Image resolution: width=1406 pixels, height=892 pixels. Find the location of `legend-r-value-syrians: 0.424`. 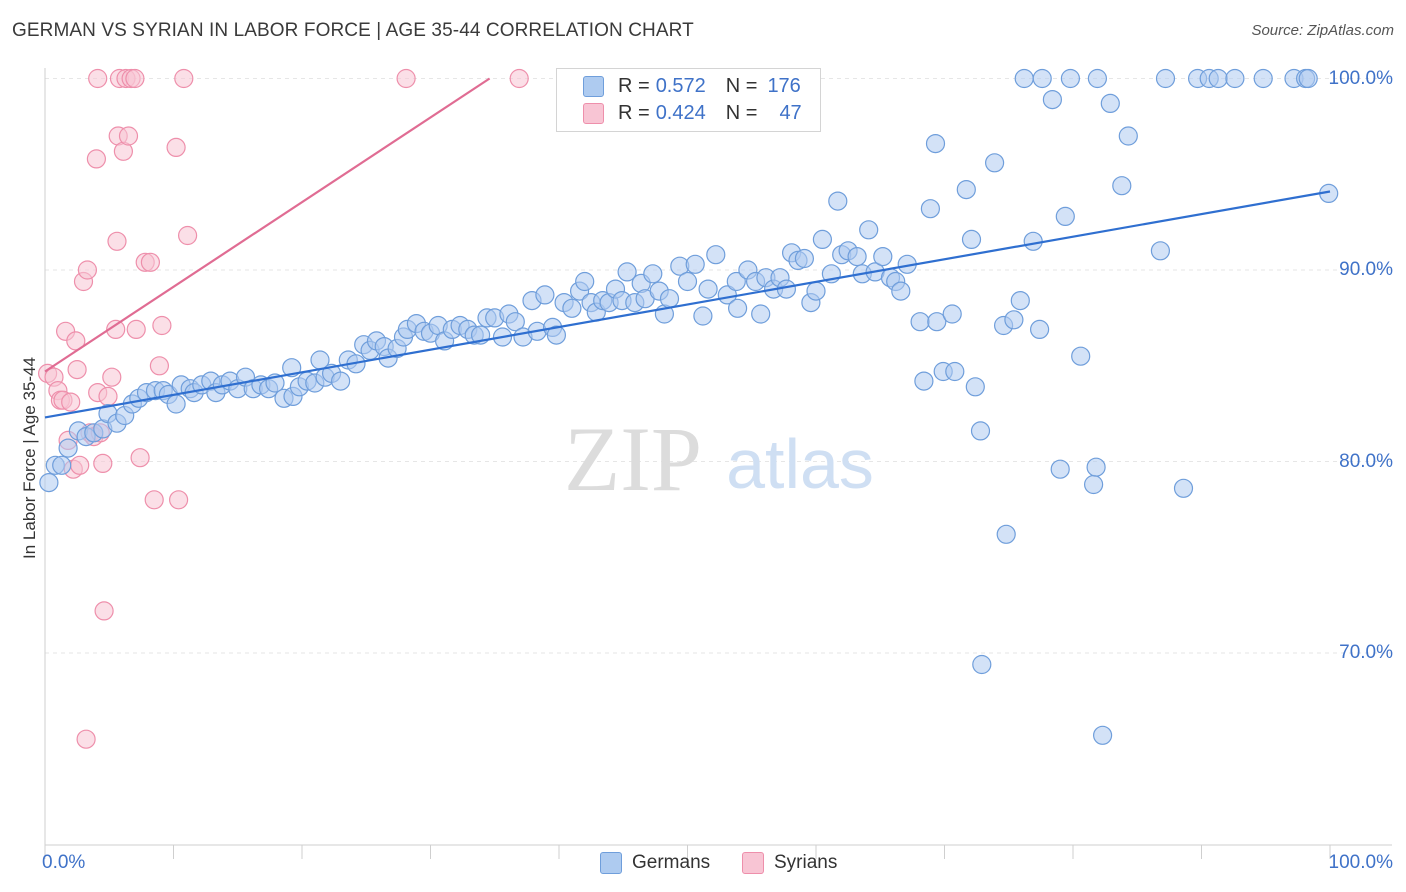

legend-r-value-syrians: 0.424 is located at coordinates (680, 112).